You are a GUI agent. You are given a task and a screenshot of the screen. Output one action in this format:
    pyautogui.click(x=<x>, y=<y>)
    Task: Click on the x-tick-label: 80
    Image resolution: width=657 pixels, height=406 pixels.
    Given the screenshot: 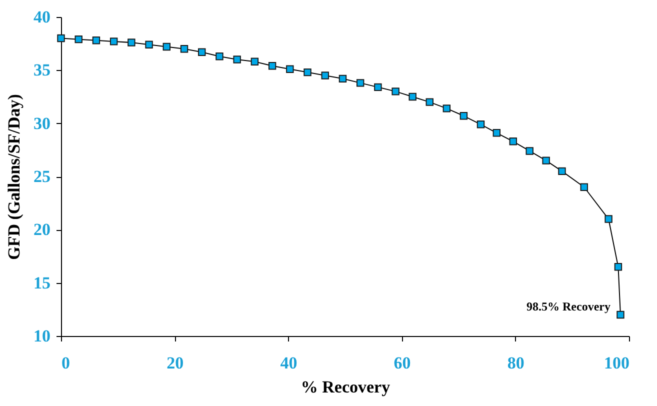 What is the action you would take?
    pyautogui.click(x=515, y=363)
    